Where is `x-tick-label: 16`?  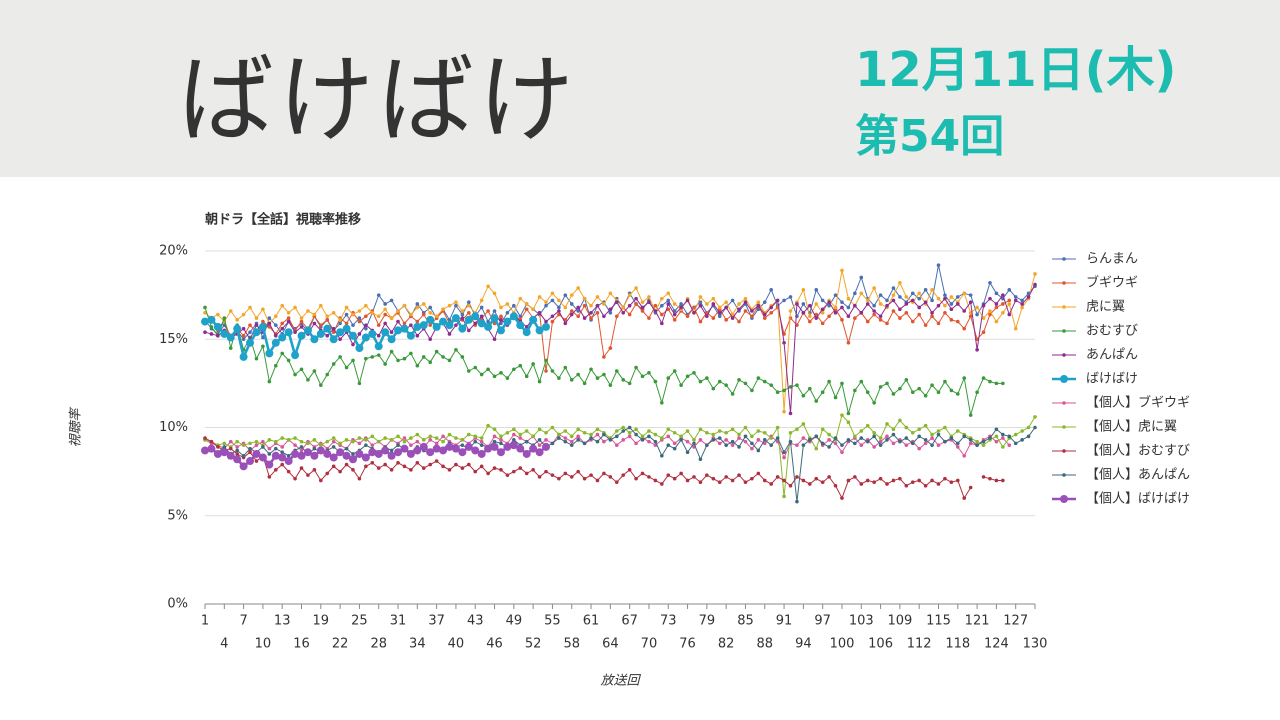
x-tick-label: 16 is located at coordinates (301, 644).